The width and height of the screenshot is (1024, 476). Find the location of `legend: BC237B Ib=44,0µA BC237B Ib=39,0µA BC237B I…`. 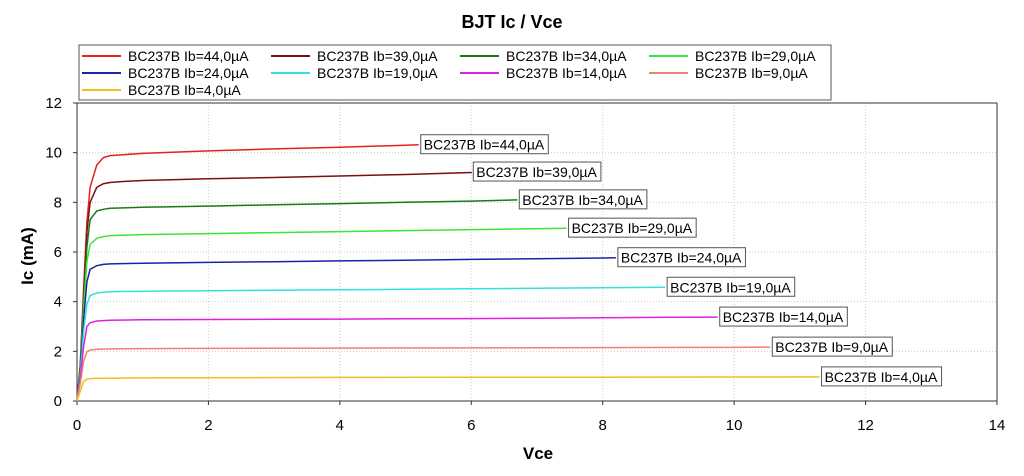

legend: BC237B Ib=44,0µA BC237B Ib=39,0µA BC237B I… is located at coordinates (455, 72).